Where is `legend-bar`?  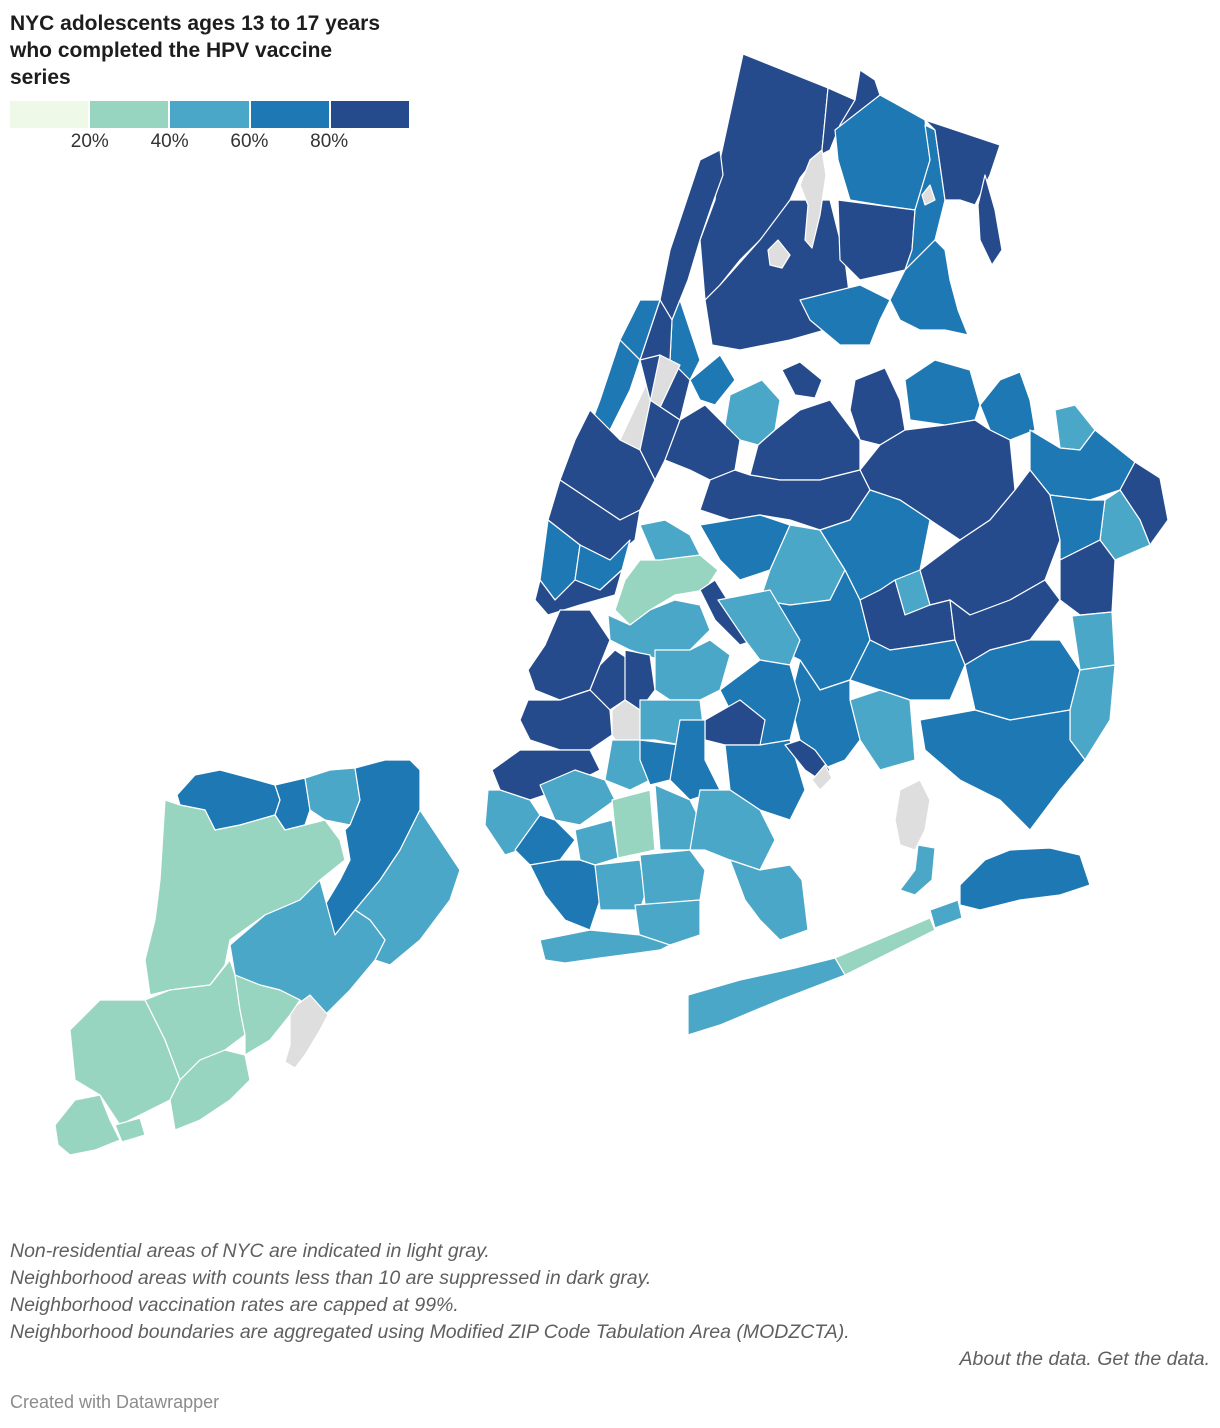
legend-bar is located at coordinates (210, 114).